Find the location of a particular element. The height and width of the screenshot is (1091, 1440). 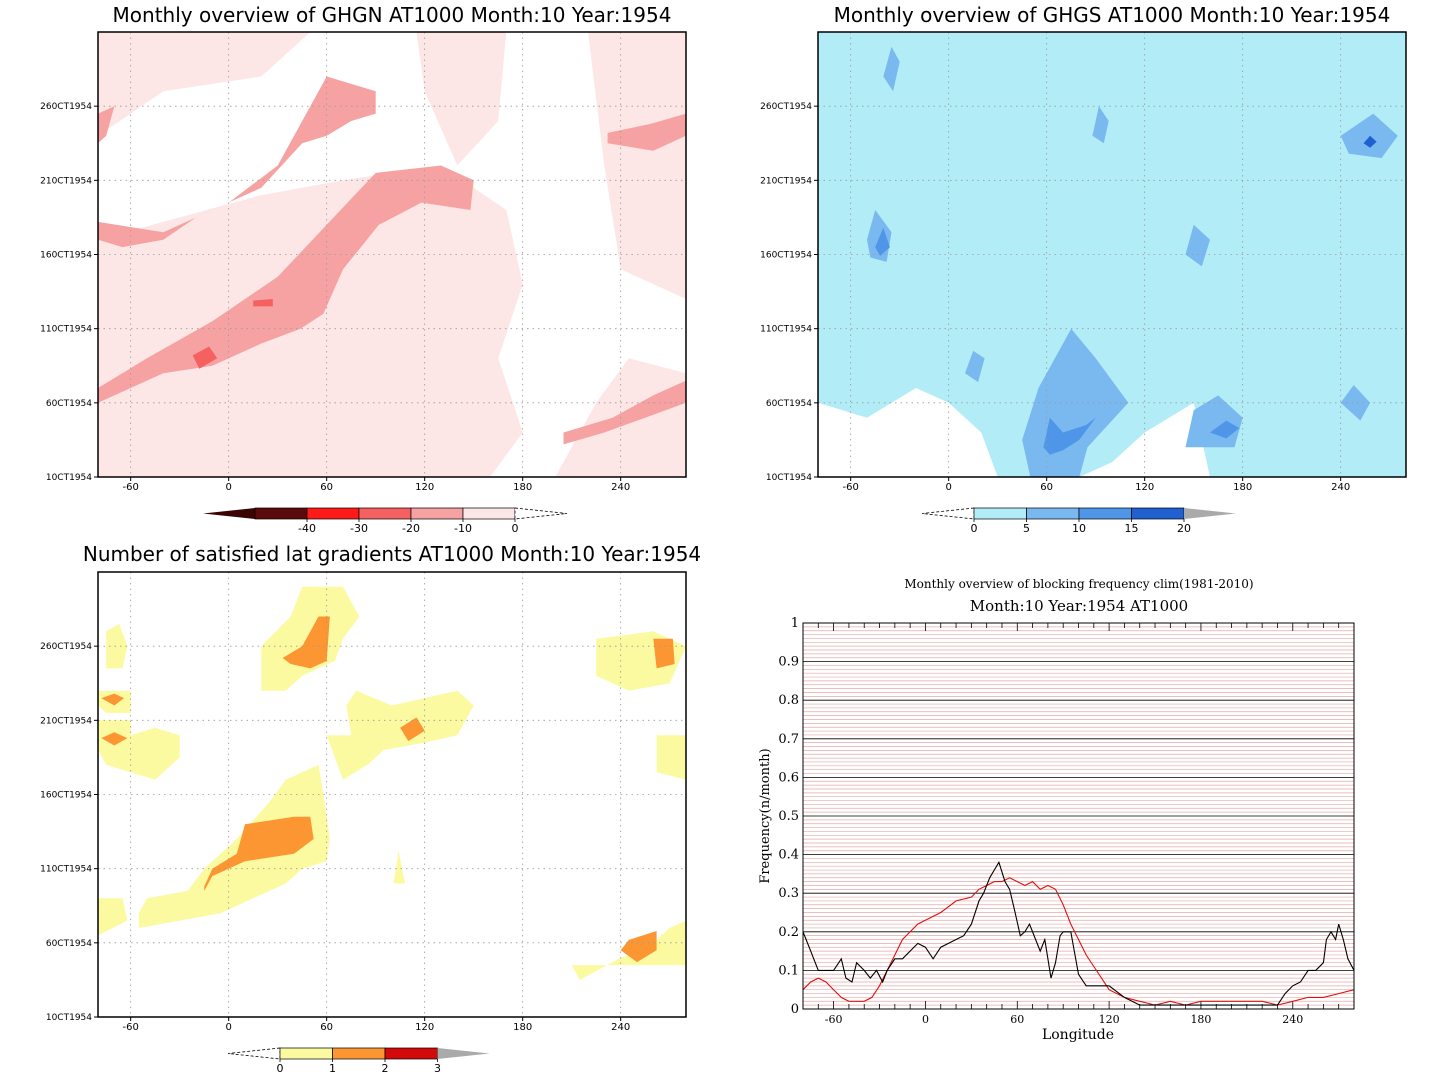

y-tick-label: 0.2 is located at coordinates (788, 932).